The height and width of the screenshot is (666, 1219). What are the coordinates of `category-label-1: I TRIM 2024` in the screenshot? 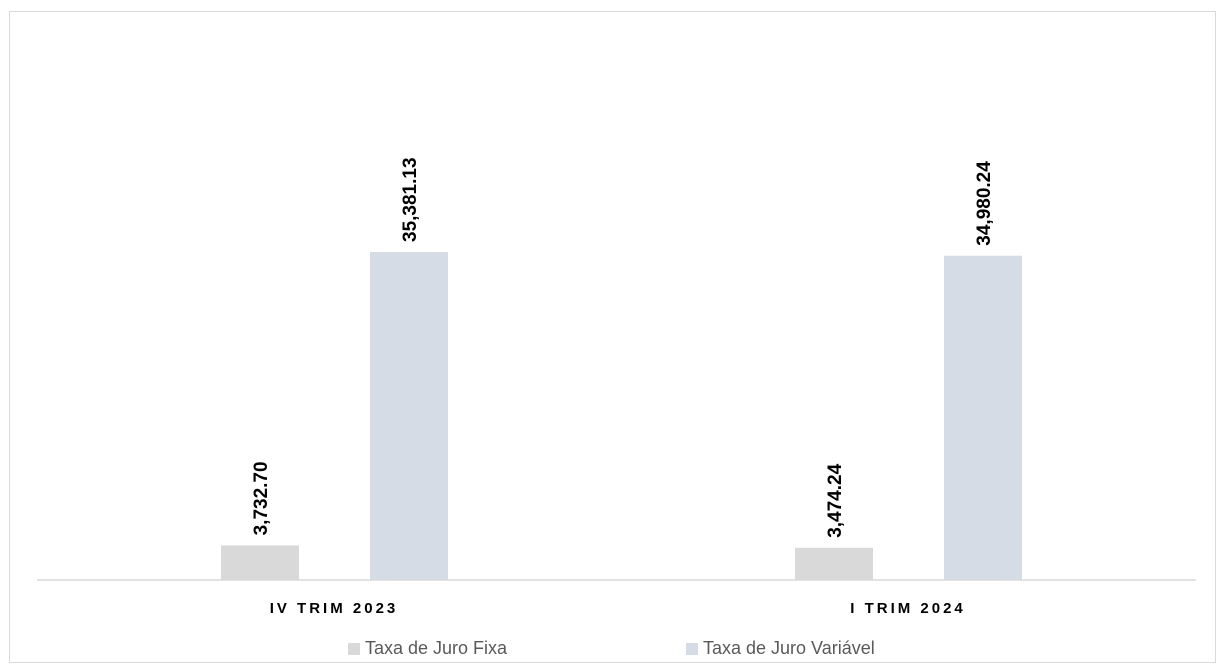 It's located at (908, 608).